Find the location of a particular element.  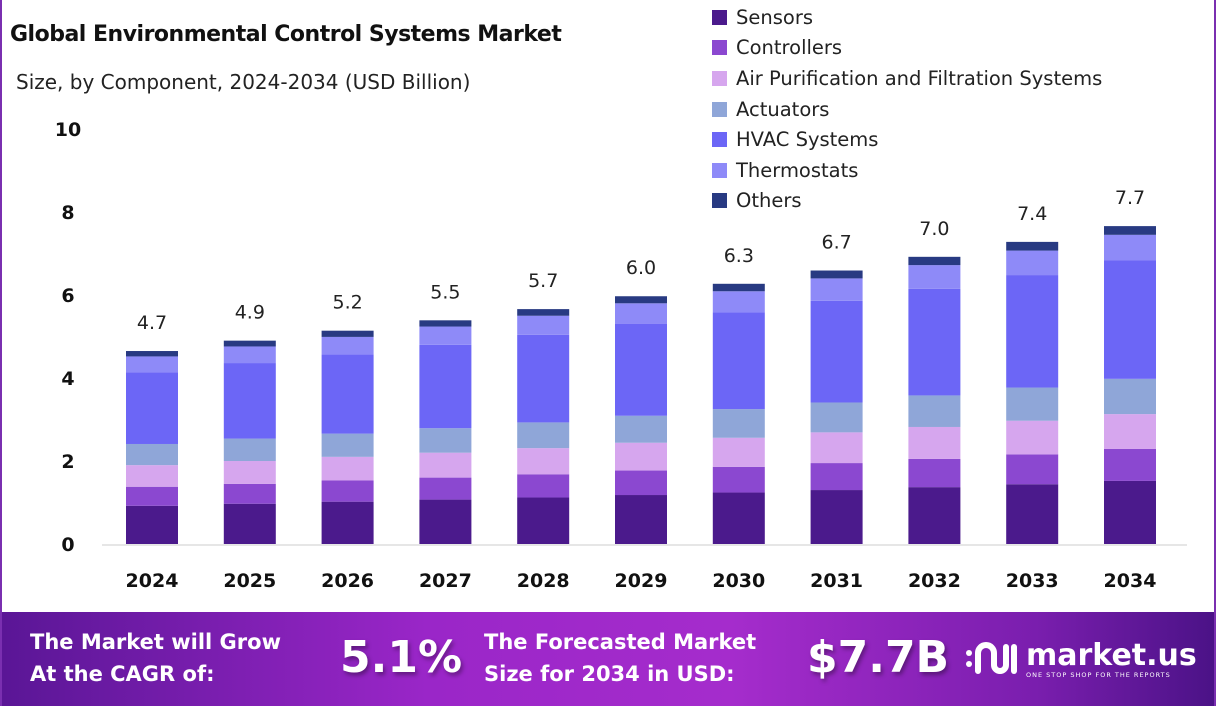

cagr-label-line2: At the CAGR of: is located at coordinates (122, 674).